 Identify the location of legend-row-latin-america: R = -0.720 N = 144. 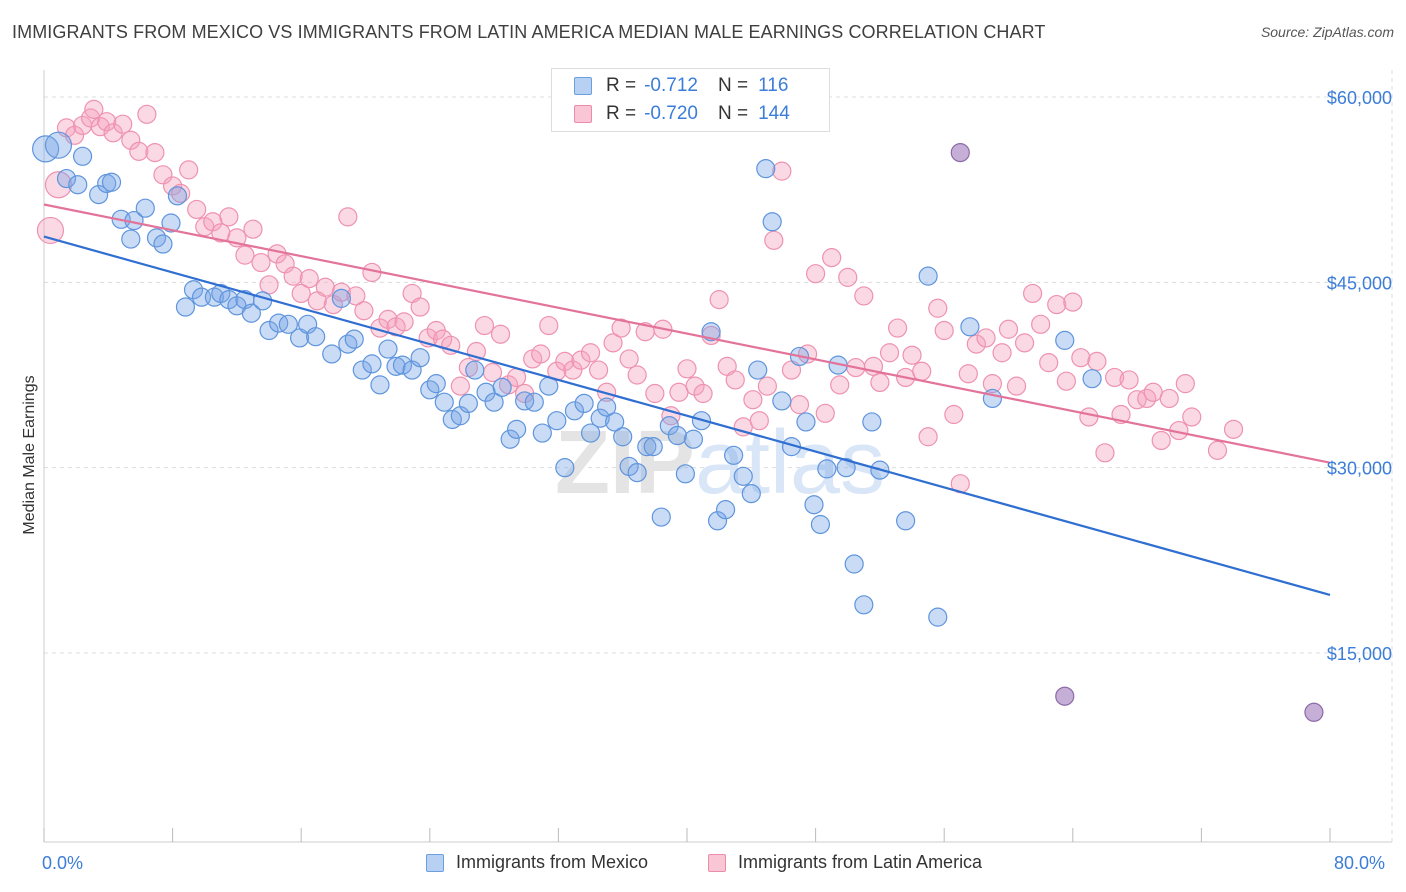
(682, 114).